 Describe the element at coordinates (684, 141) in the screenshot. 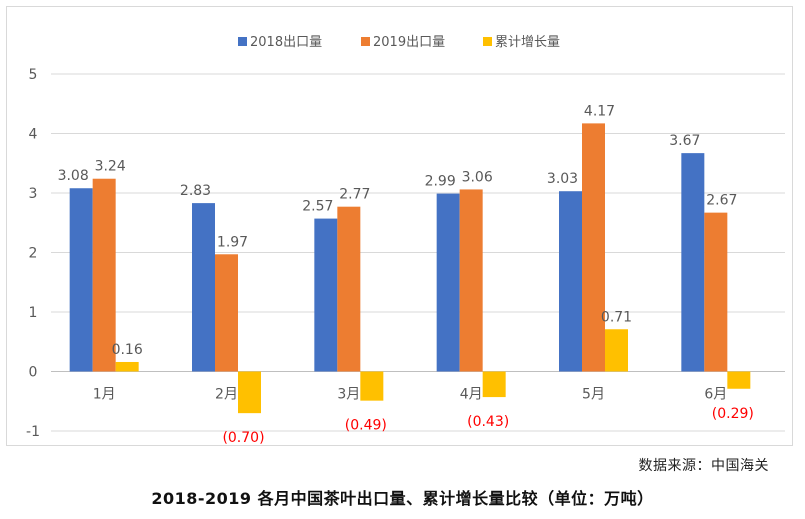

I see `data-label: 3.67` at that location.